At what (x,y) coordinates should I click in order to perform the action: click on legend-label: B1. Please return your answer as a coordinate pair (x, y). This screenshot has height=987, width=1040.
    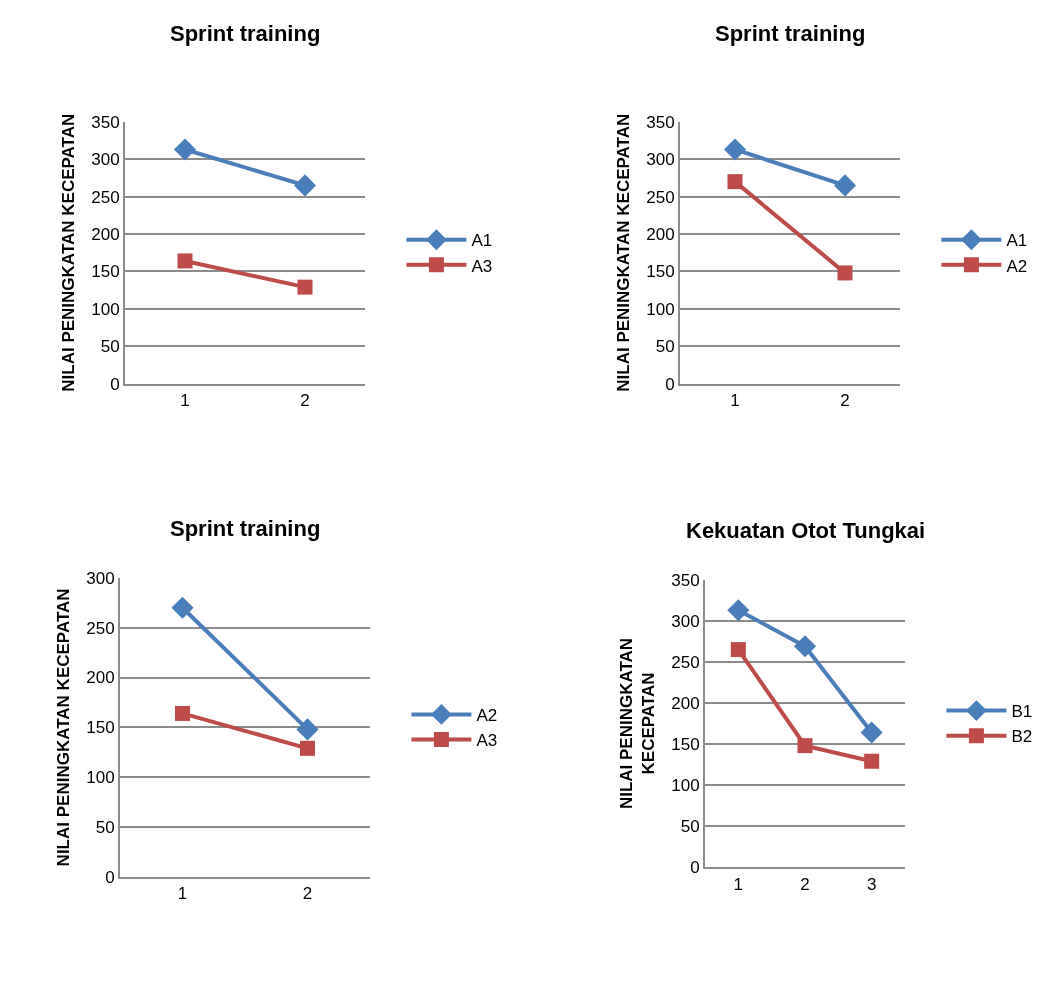
    Looking at the image, I should click on (1022, 712).